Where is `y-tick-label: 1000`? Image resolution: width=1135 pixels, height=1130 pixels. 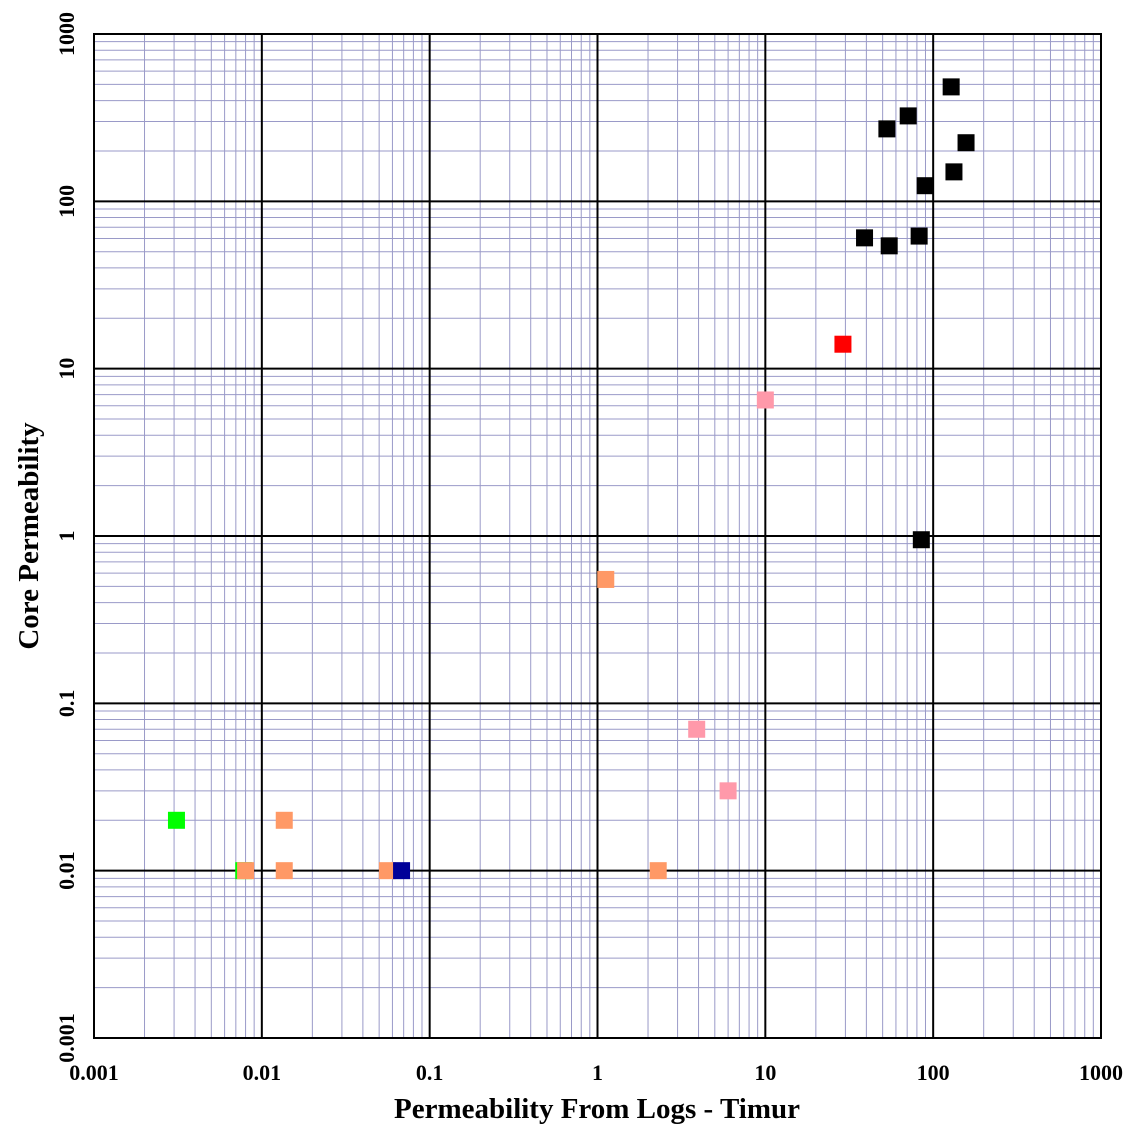
y-tick-label: 1000 is located at coordinates (66, 34).